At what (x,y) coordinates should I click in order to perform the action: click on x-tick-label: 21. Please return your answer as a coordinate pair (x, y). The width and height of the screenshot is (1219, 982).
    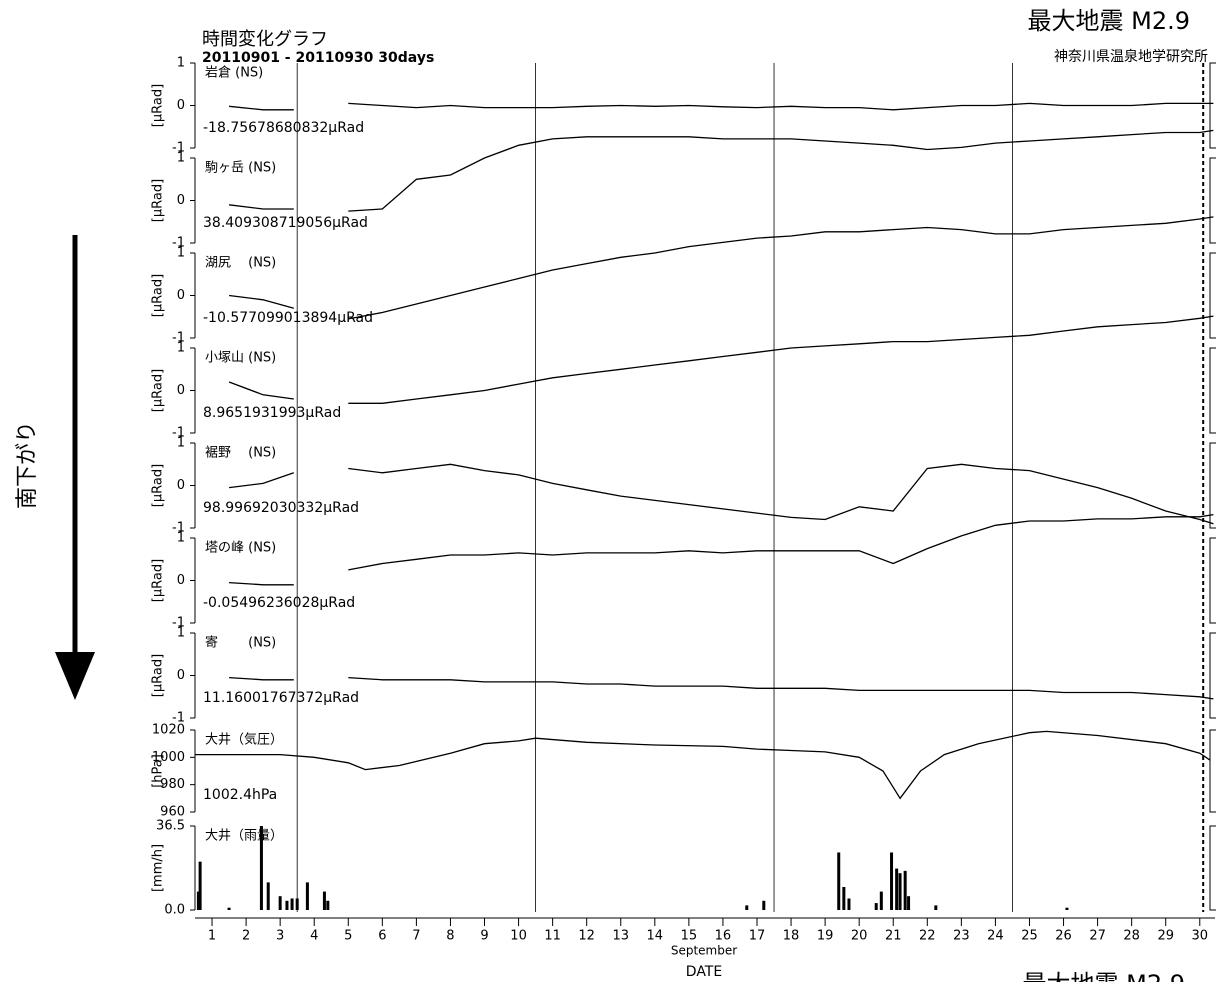
    Looking at the image, I should click on (893, 936).